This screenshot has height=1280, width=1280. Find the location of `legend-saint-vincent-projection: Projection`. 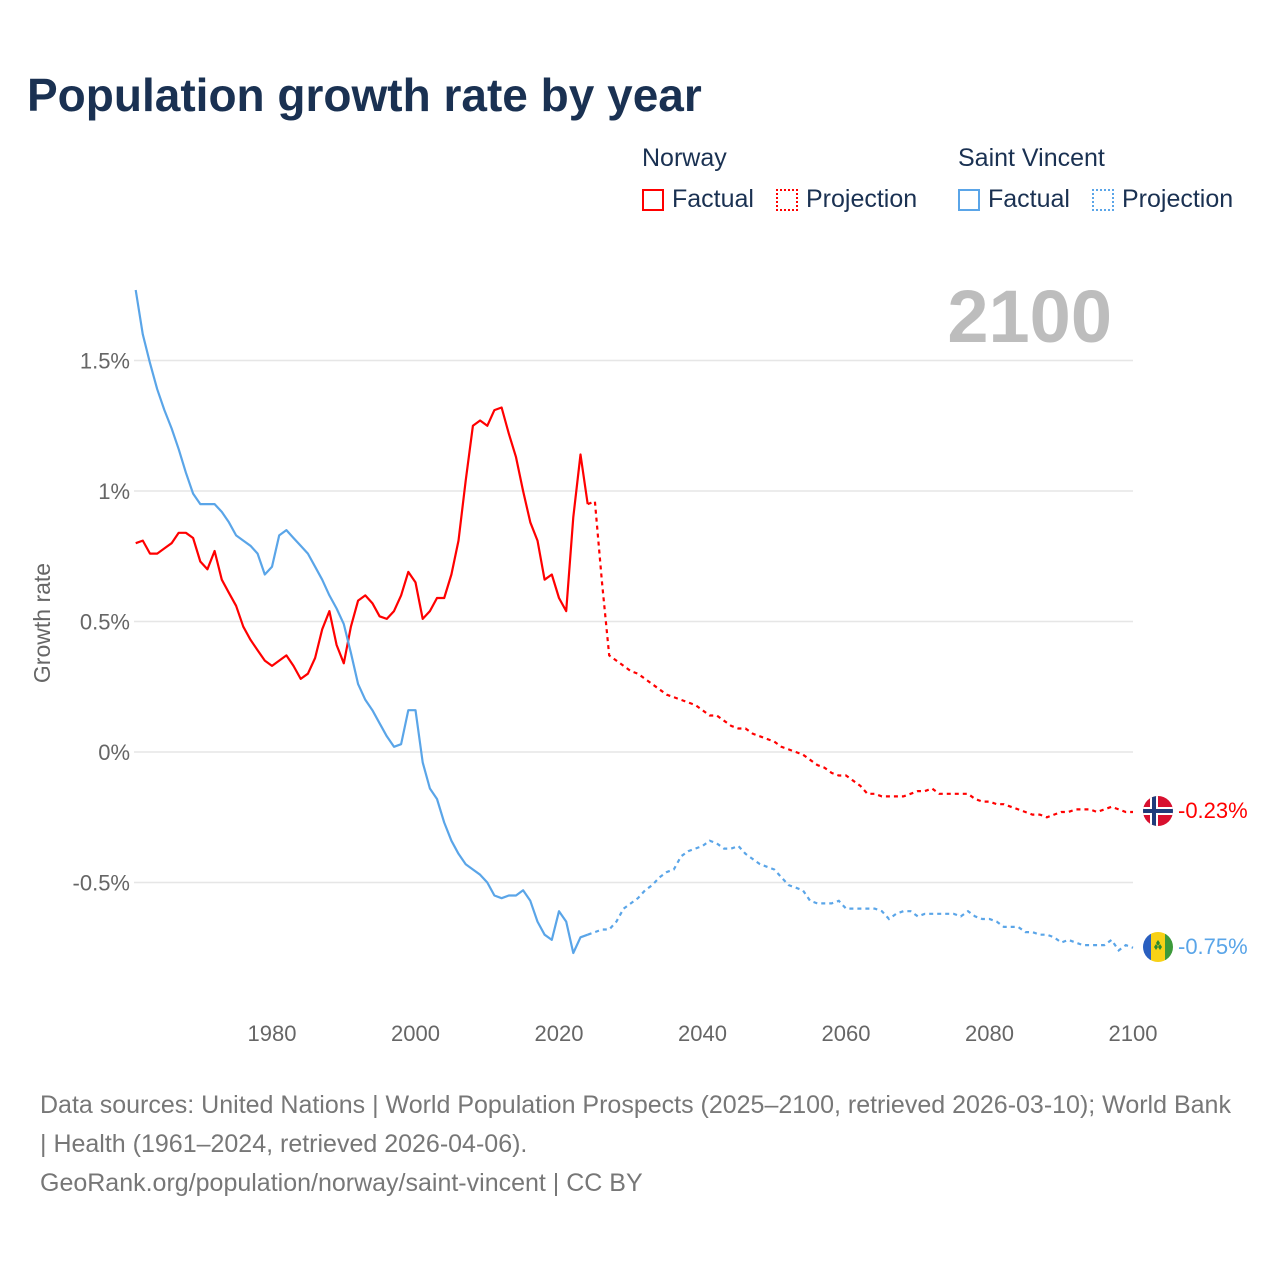

legend-saint-vincent-projection: Projection is located at coordinates (1162, 199).